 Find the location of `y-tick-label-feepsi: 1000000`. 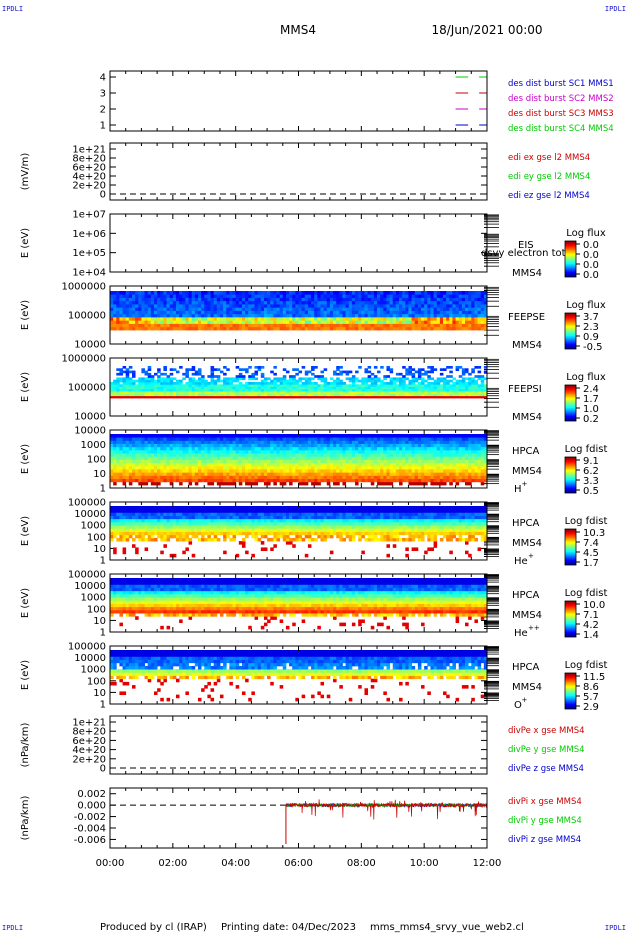

y-tick-label-feepsi: 1000000 is located at coordinates (83, 359).